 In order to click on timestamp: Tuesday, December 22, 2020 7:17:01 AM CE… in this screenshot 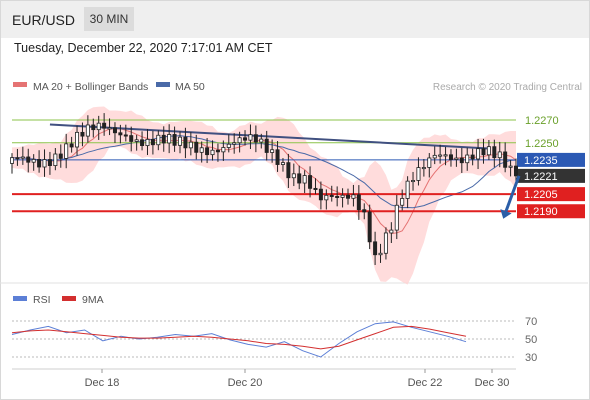, I will do `click(143, 48)`.